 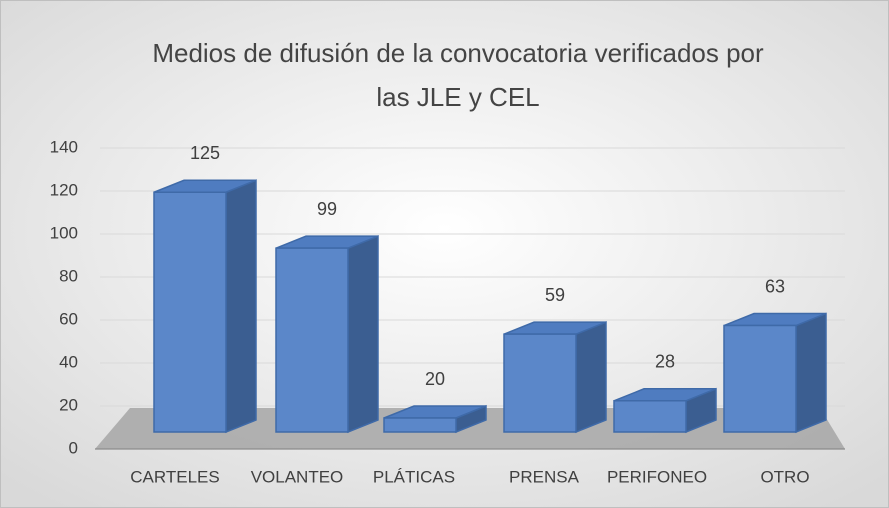 I want to click on data-label: 125, so click(x=205, y=153).